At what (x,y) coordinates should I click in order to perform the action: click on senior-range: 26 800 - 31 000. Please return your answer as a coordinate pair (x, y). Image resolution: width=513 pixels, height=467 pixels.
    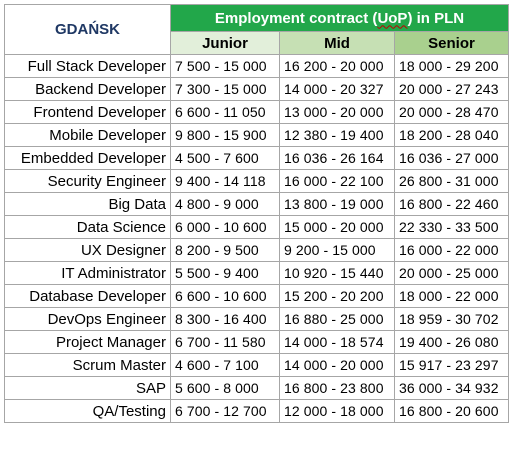
    Looking at the image, I should click on (451, 181).